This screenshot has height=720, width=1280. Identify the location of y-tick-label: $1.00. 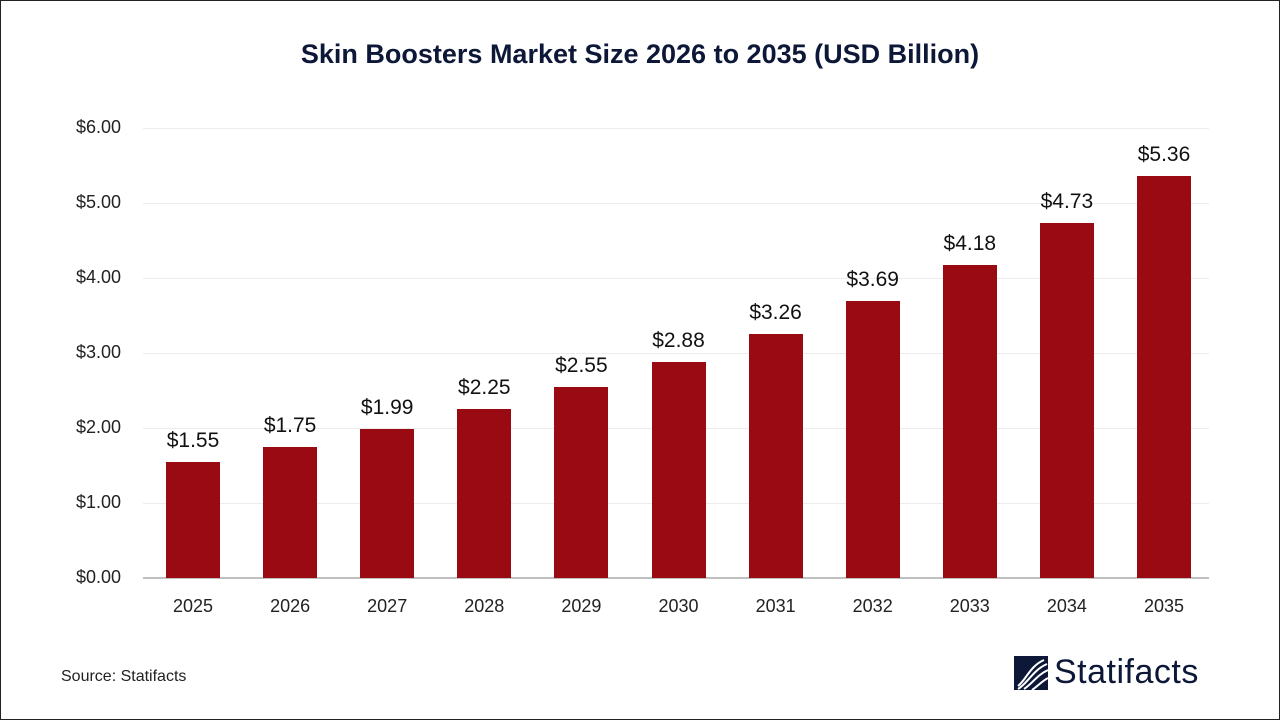
(98, 502).